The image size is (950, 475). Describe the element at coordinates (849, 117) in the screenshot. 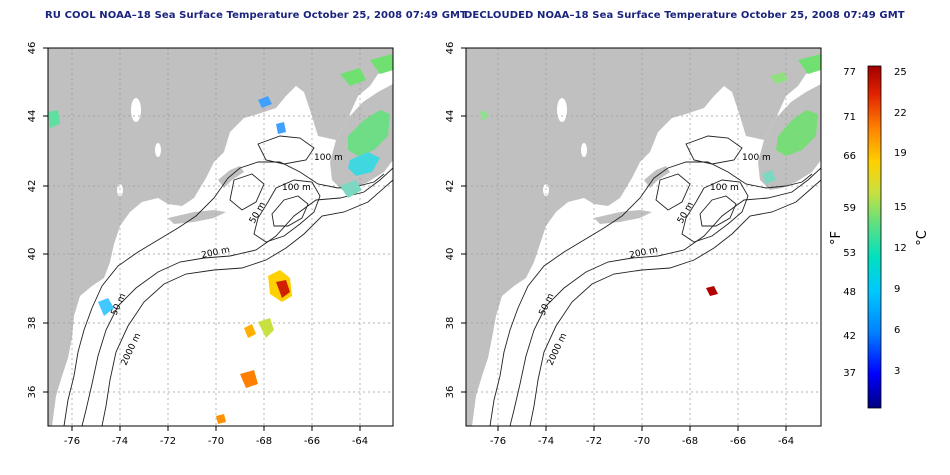

I see `fahrenheit-tick: 71` at that location.